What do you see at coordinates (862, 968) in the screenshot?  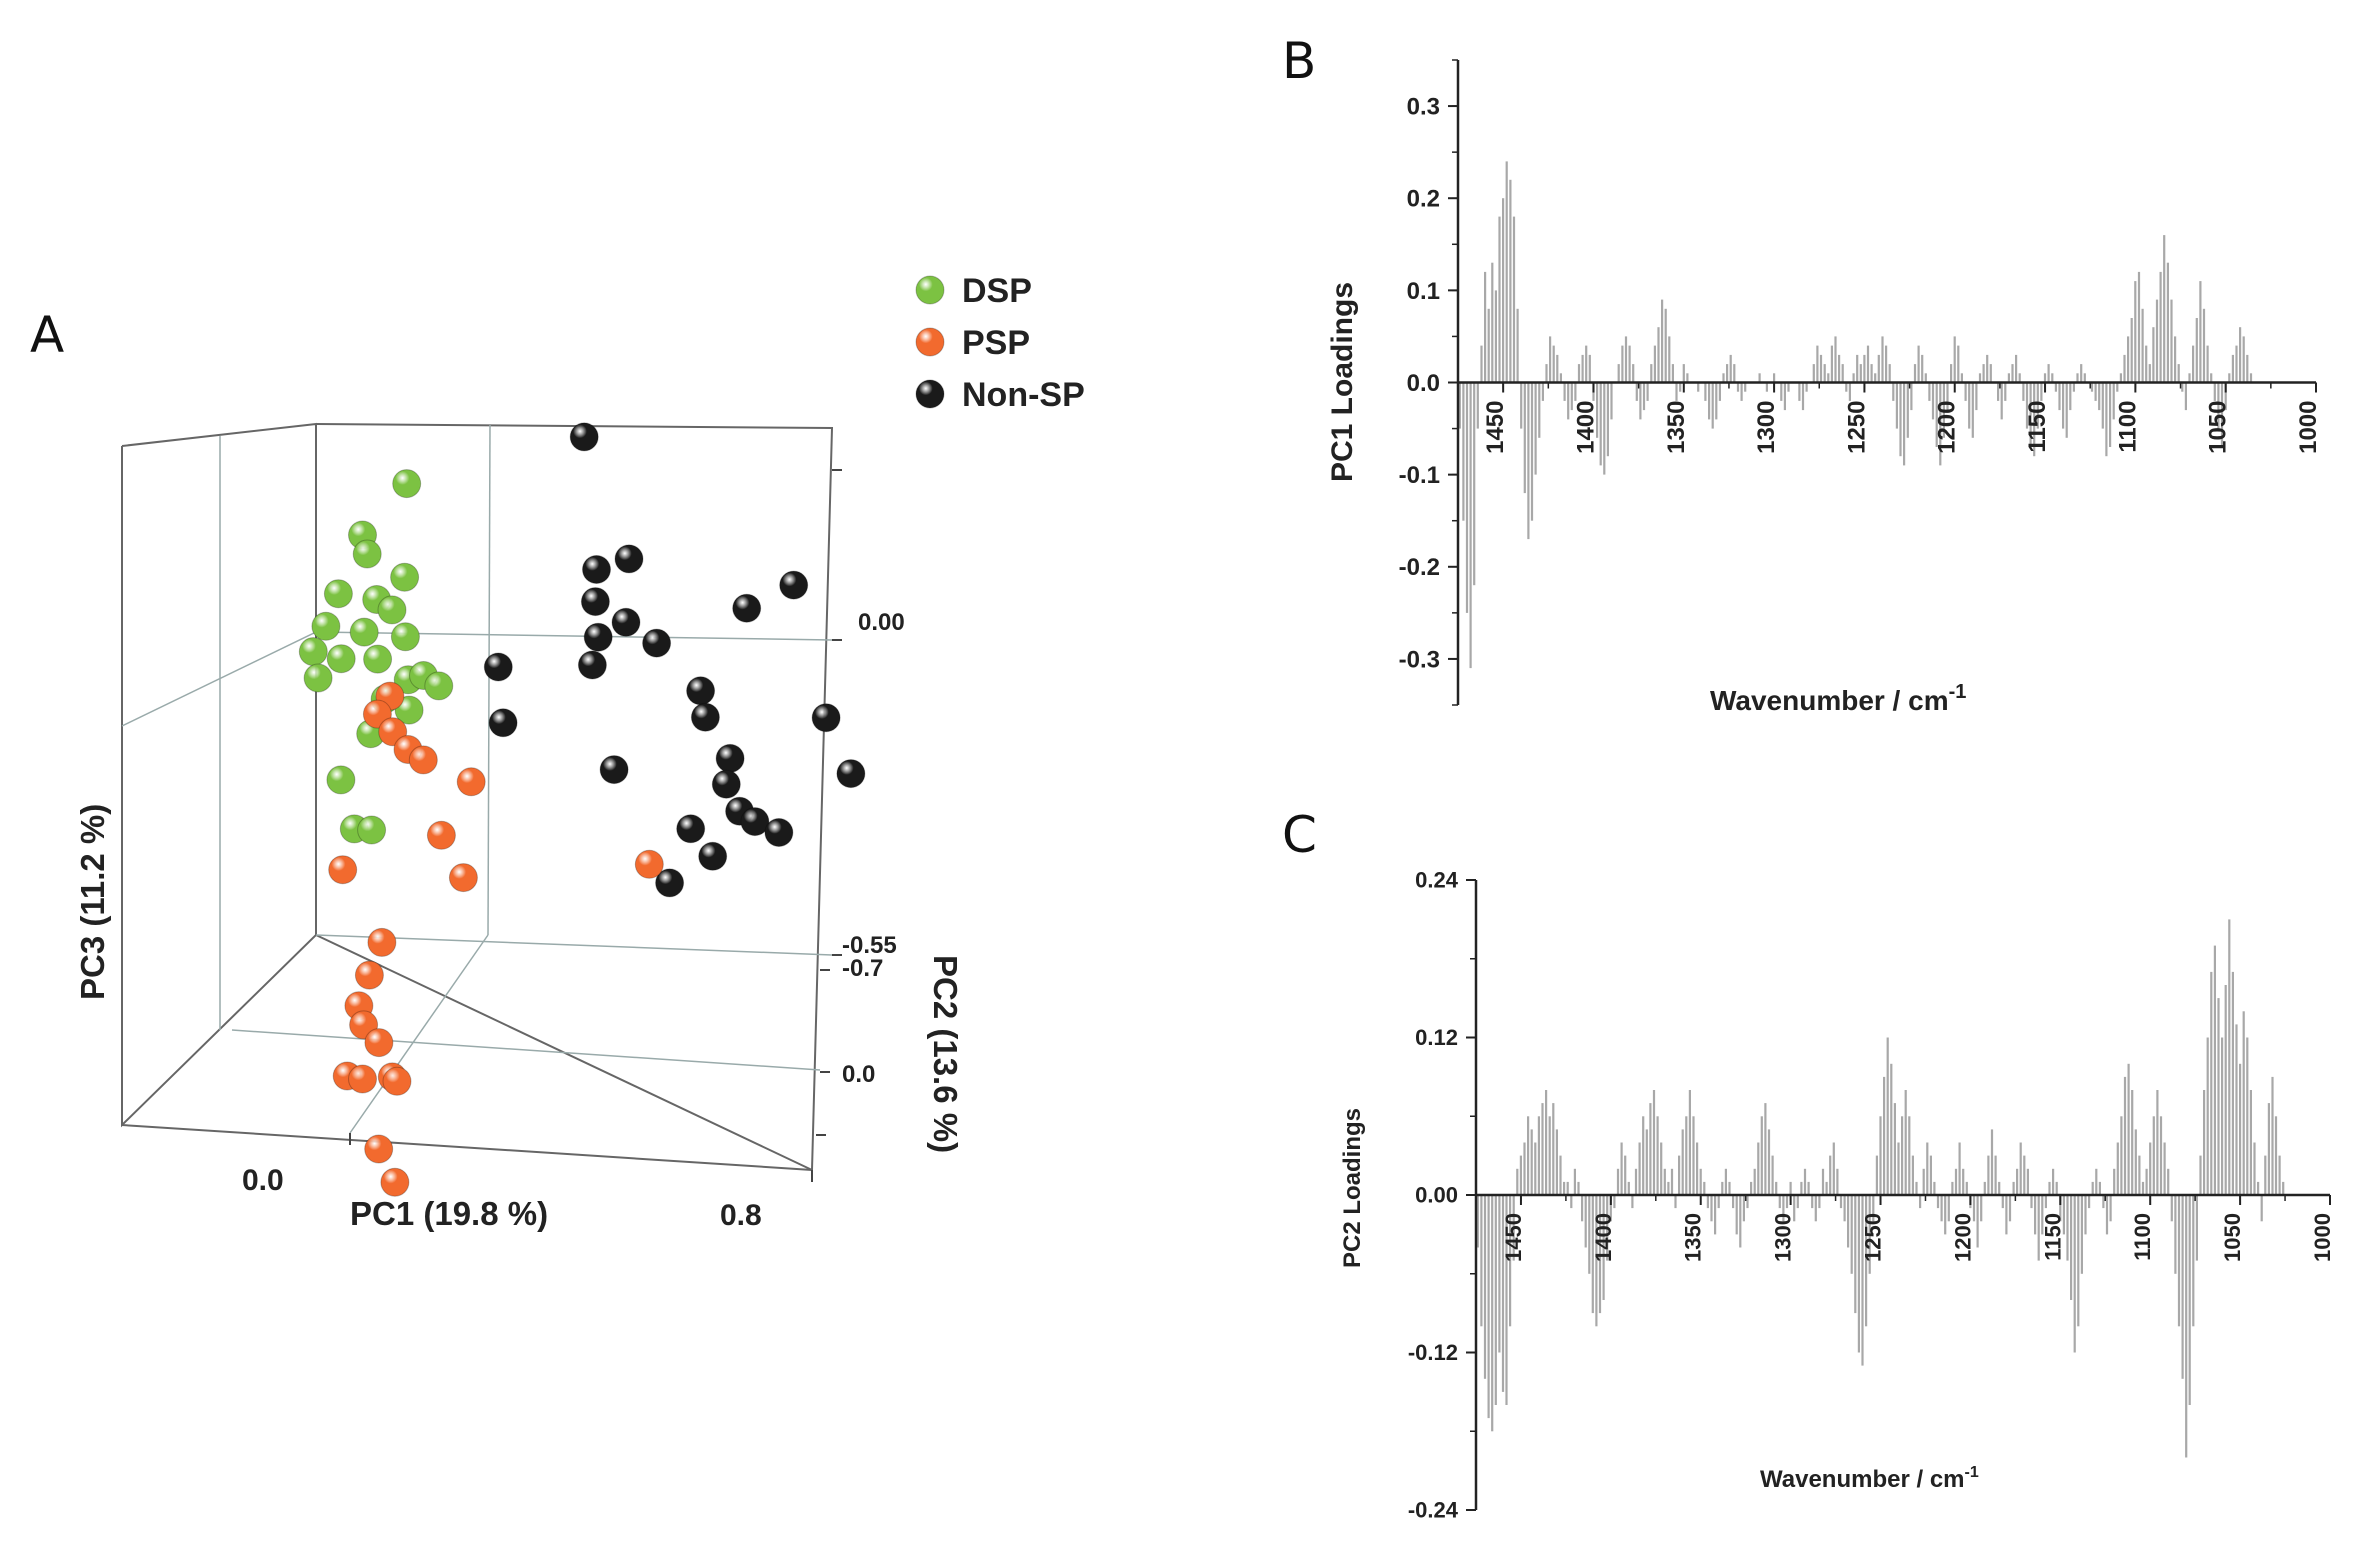 I see `pc2-tick-0: -0.7` at bounding box center [862, 968].